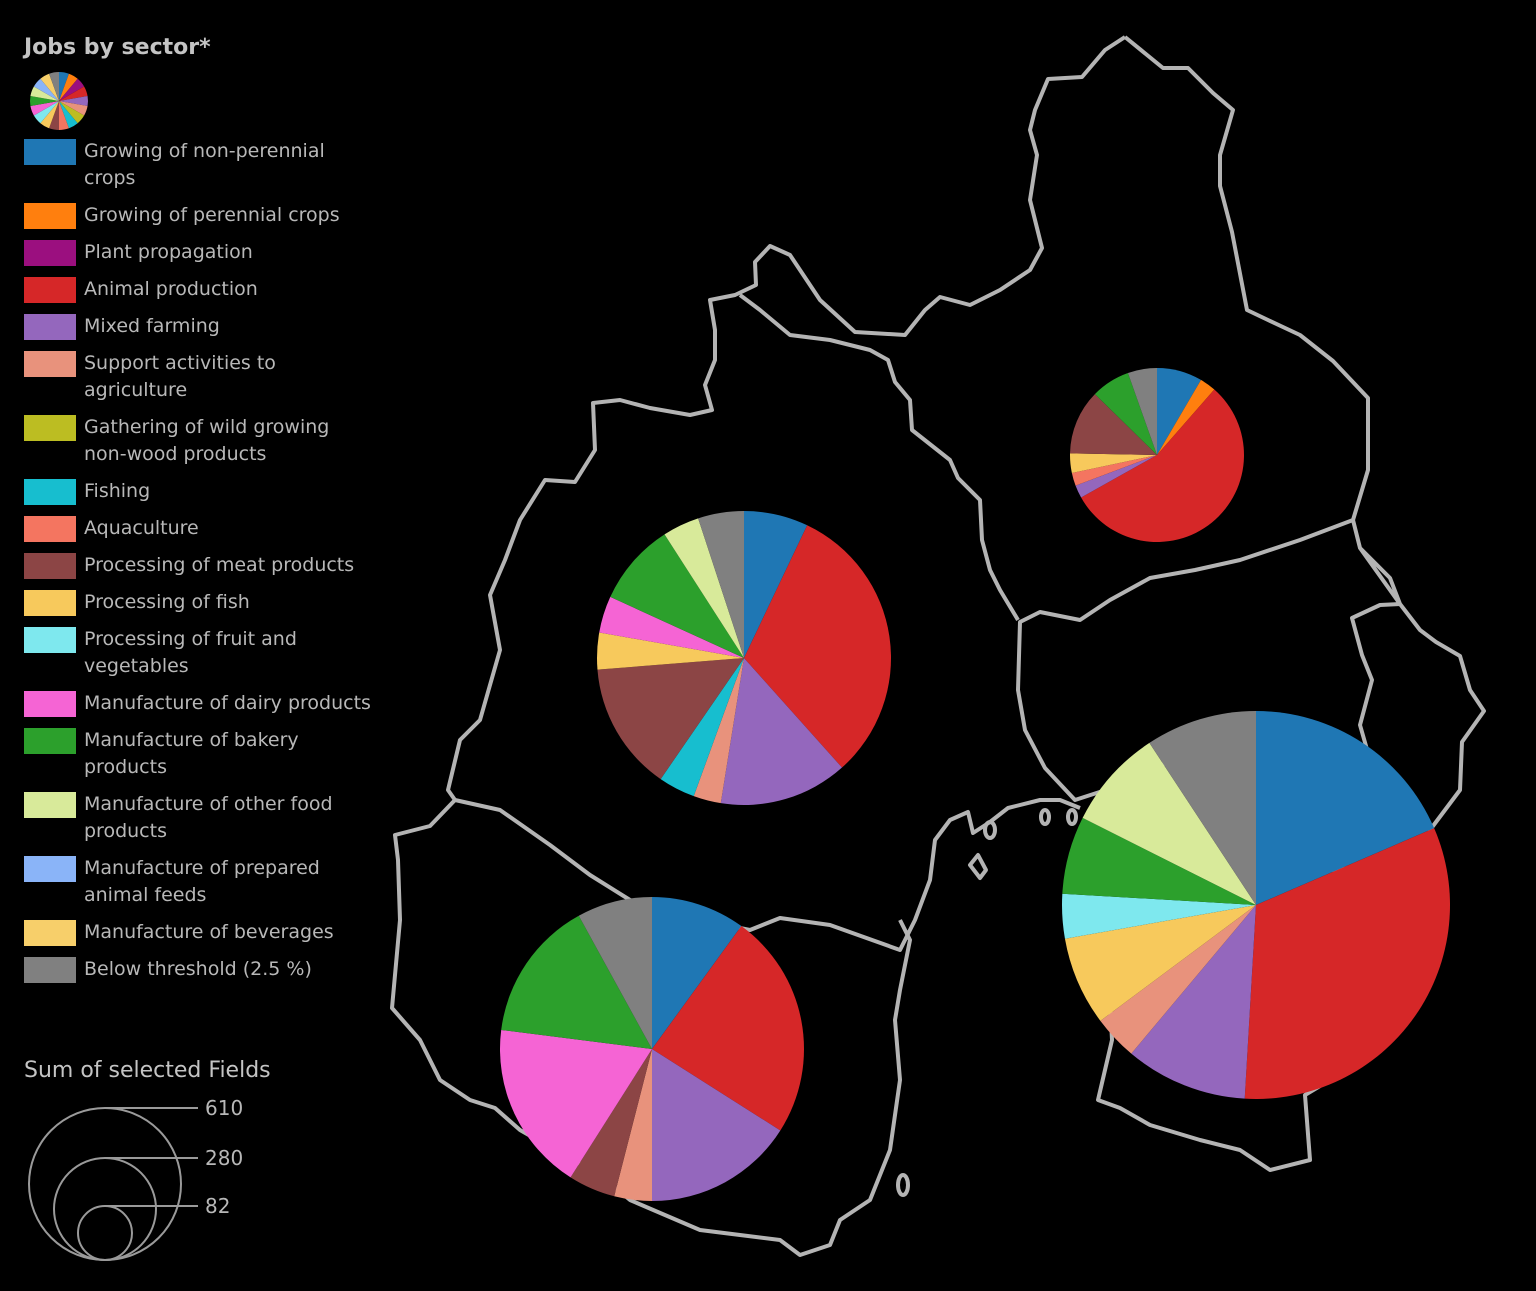 Image resolution: width=1536 pixels, height=1291 pixels. Describe the element at coordinates (190, 652) in the screenshot. I see `legend-label: Processing of fruit and vegetables` at that location.